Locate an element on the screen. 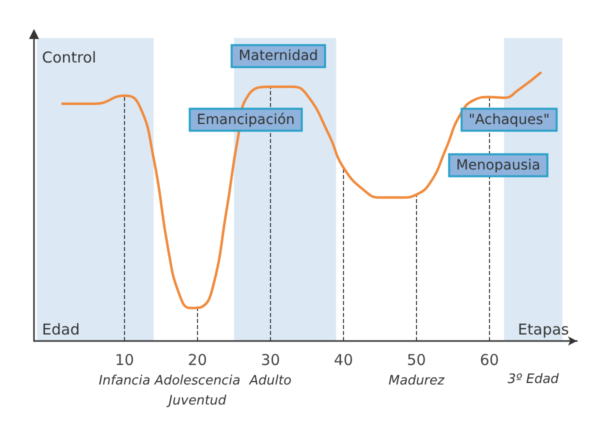 This screenshot has width=599, height=421. x-axis-title: Etapas is located at coordinates (544, 329).